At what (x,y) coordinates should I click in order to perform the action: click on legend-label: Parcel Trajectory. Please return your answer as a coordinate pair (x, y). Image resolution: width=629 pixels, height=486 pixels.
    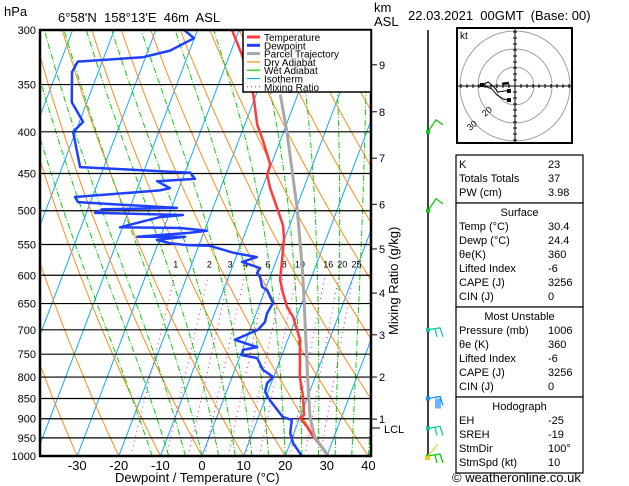
    Looking at the image, I should click on (301, 55).